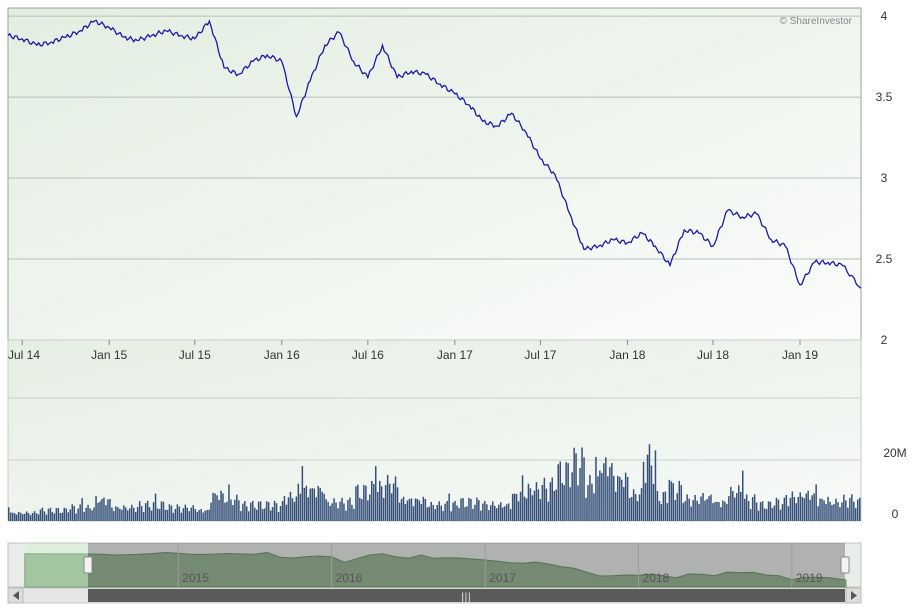  I want to click on price-y-tick-label: 3, so click(884, 178).